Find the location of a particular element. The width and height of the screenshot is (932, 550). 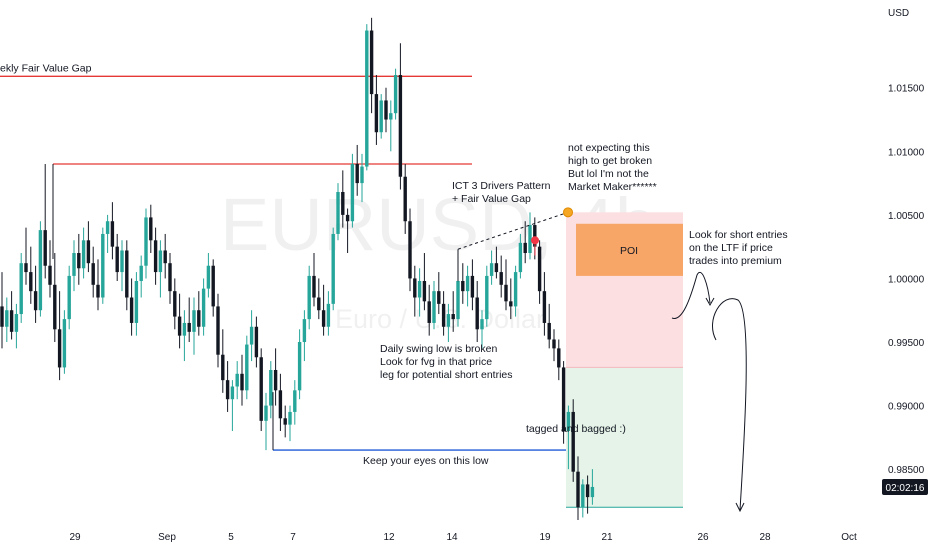

signal-marker is located at coordinates (535, 240).